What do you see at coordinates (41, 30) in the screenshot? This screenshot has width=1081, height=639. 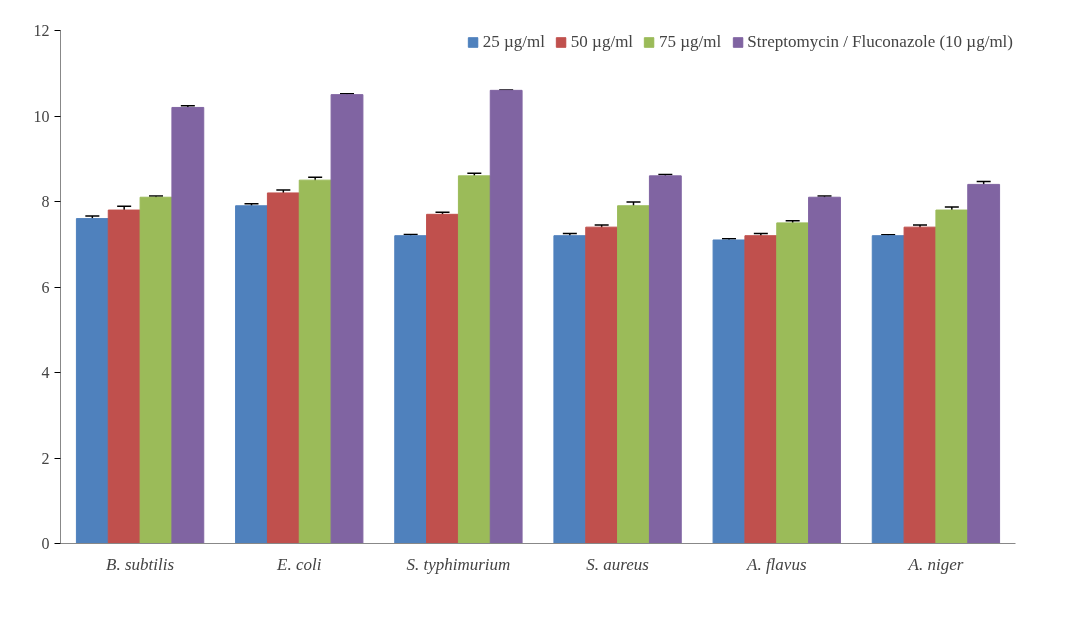 I see `y-tick-label: 12` at bounding box center [41, 30].